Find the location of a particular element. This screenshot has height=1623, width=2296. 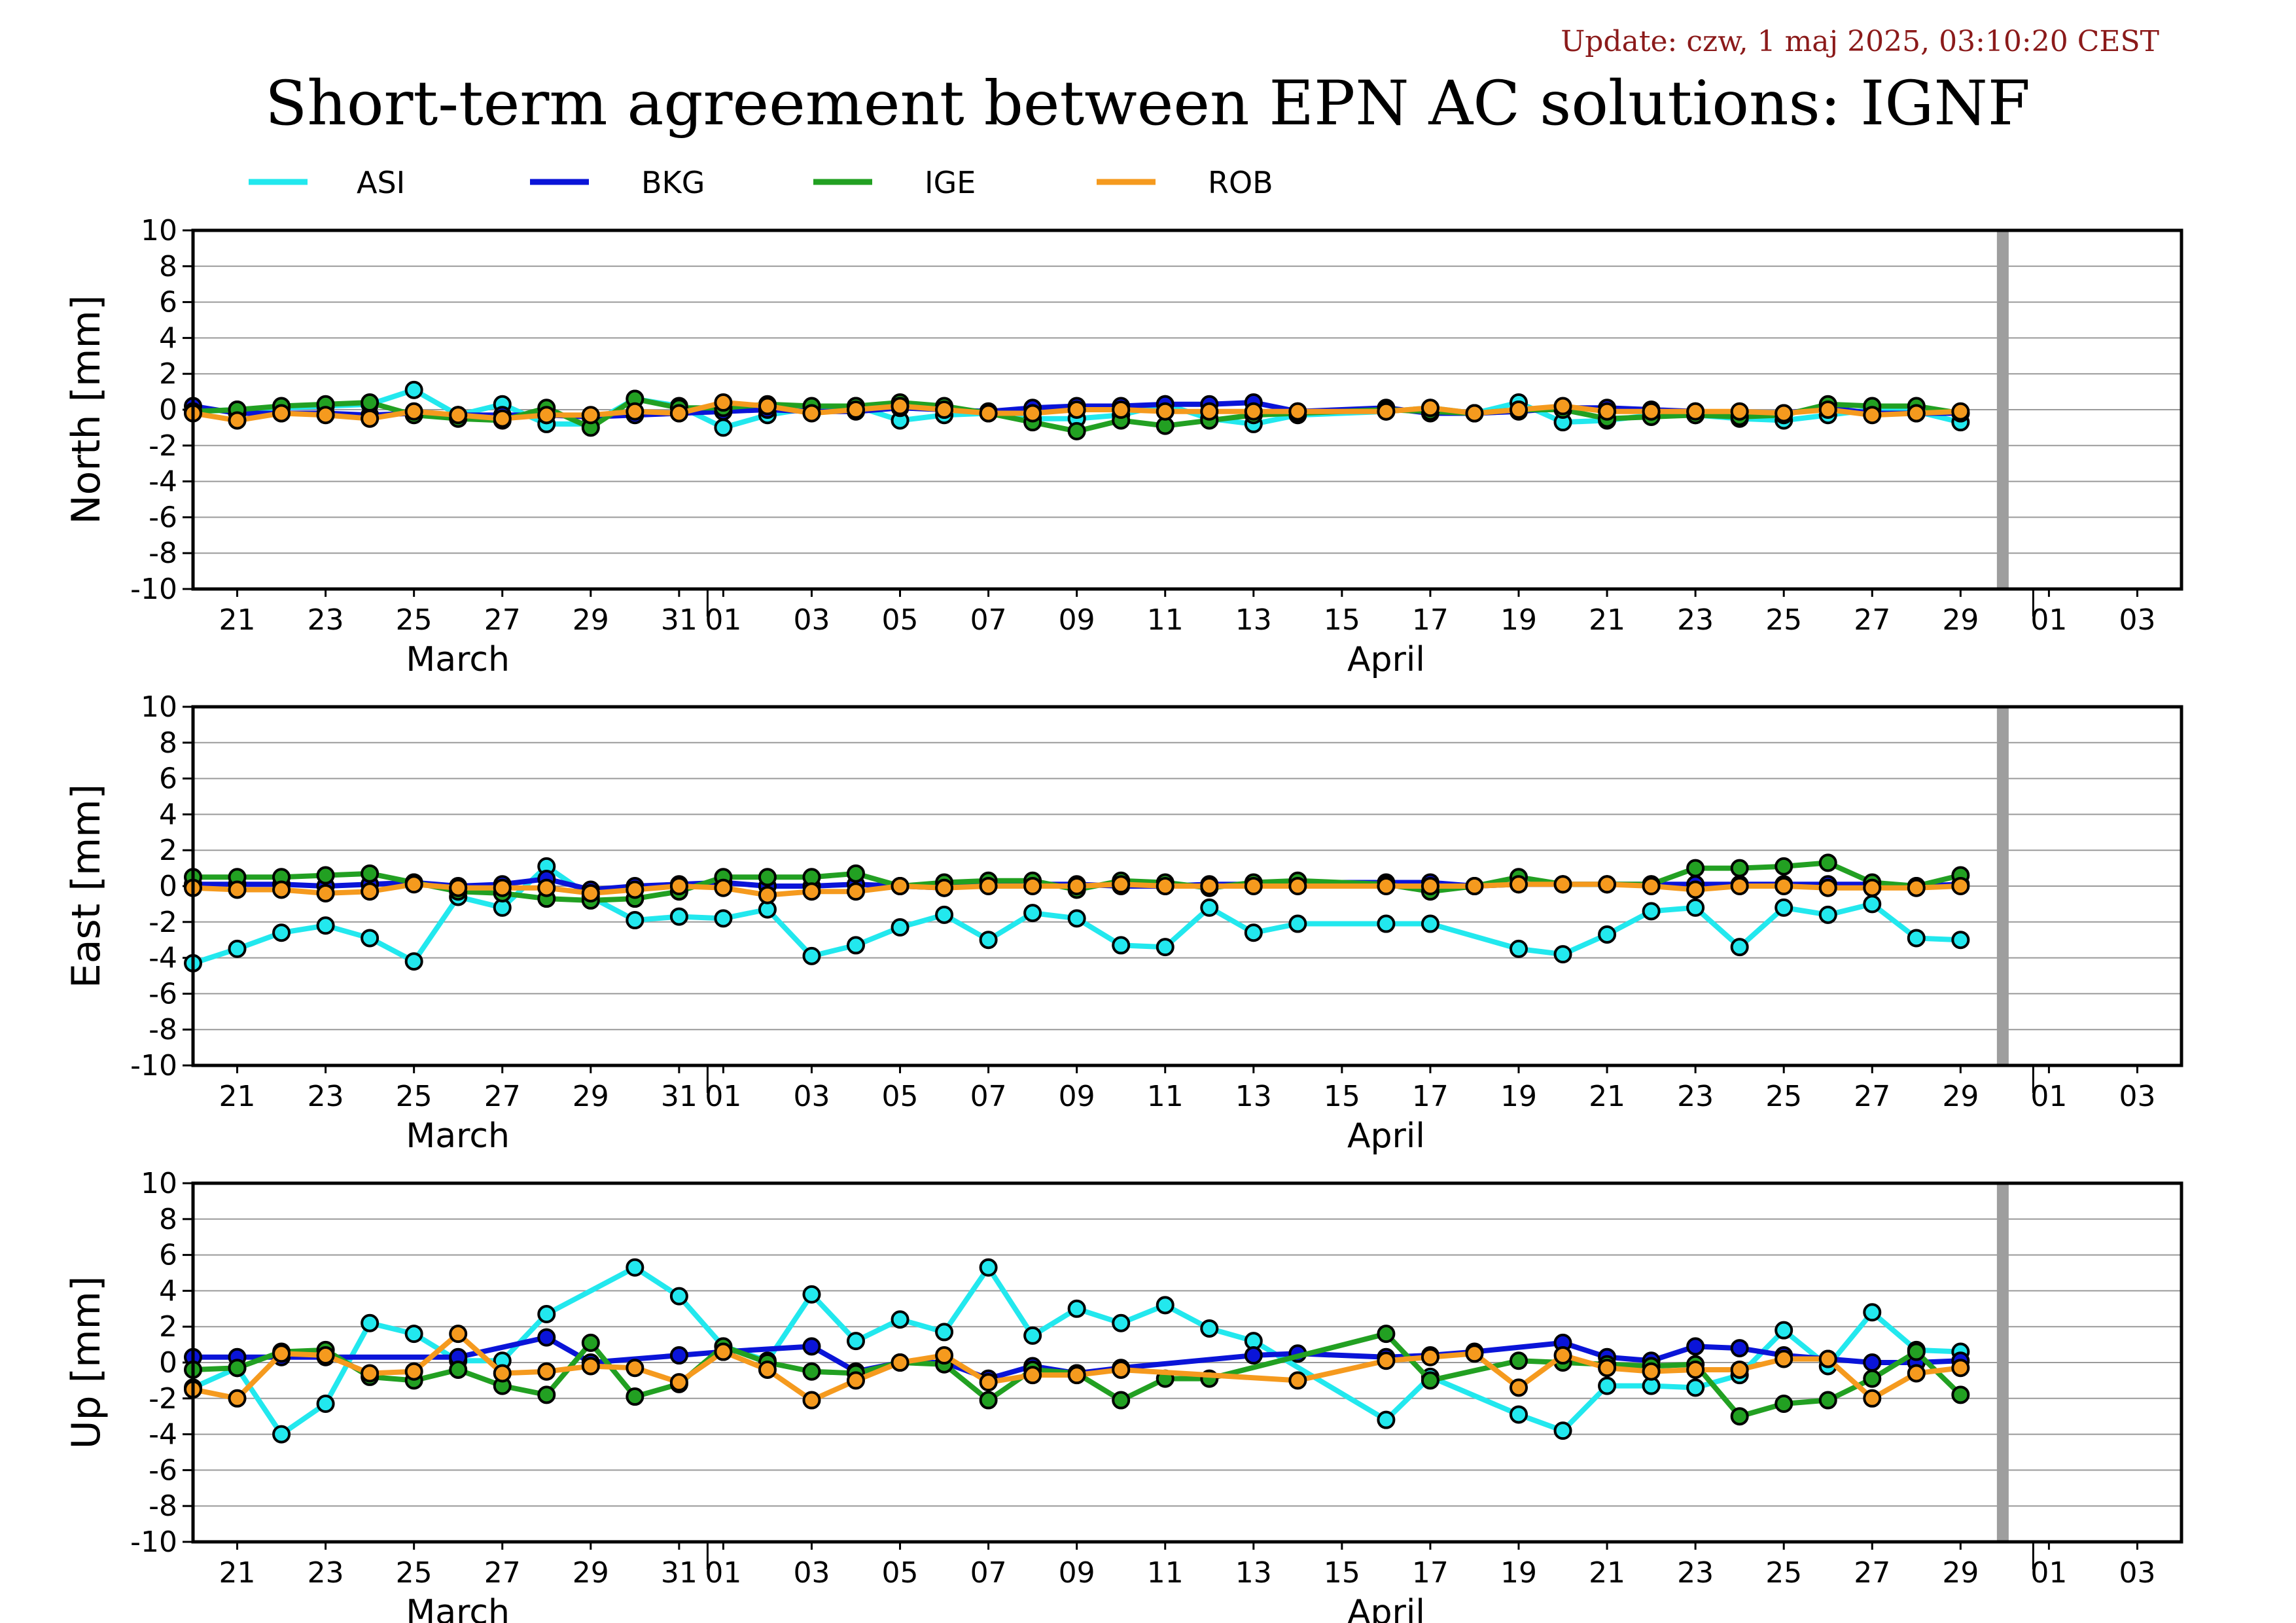

month-label-april: April is located at coordinates (1386, 1136).